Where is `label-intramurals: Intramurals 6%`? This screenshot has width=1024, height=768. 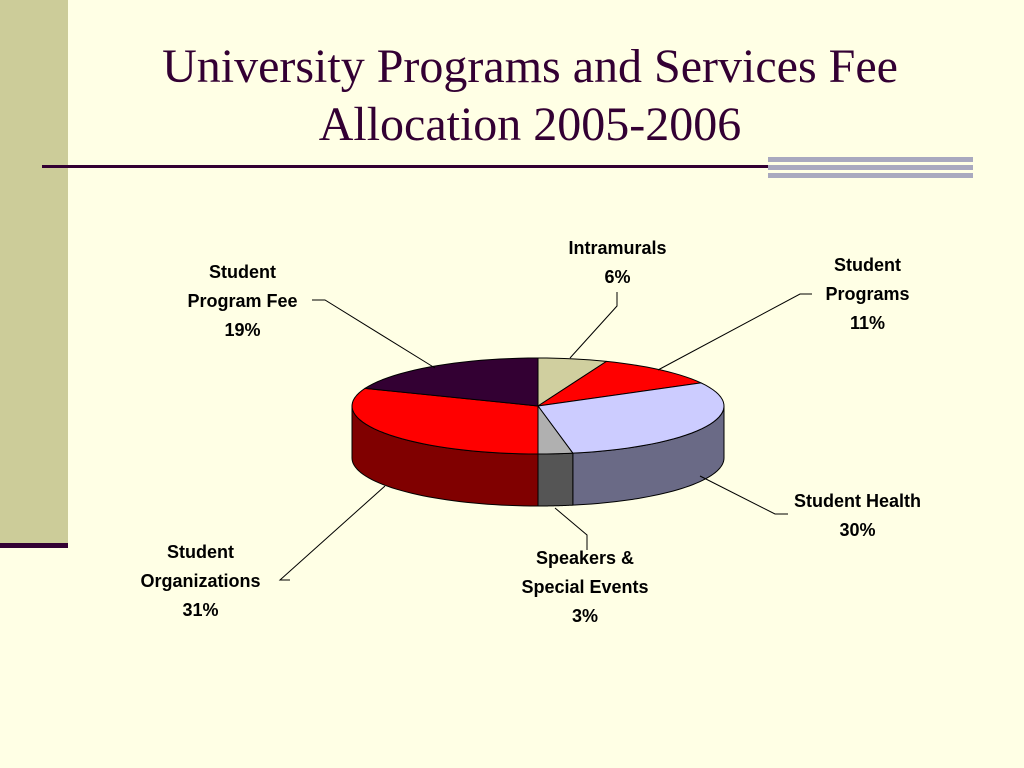 label-intramurals: Intramurals 6% is located at coordinates (617, 263).